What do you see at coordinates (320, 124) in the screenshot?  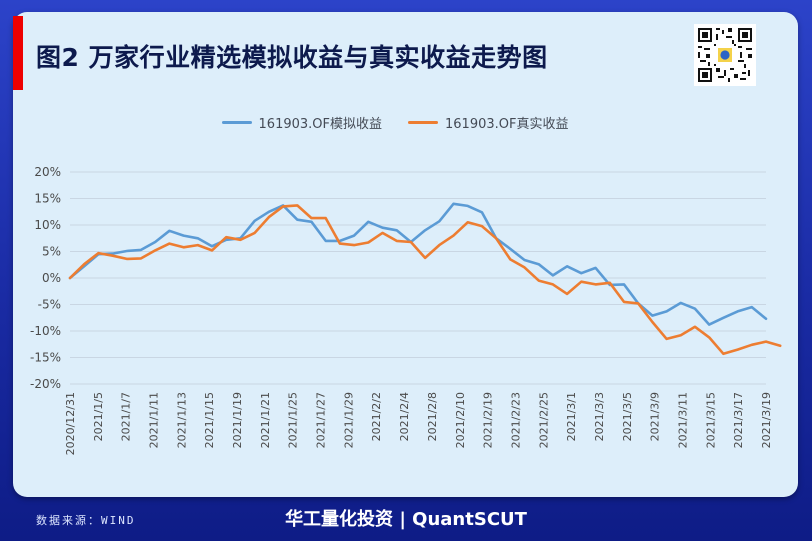 I see `legend-label-simulated: 161903.OF模拟收益` at bounding box center [320, 124].